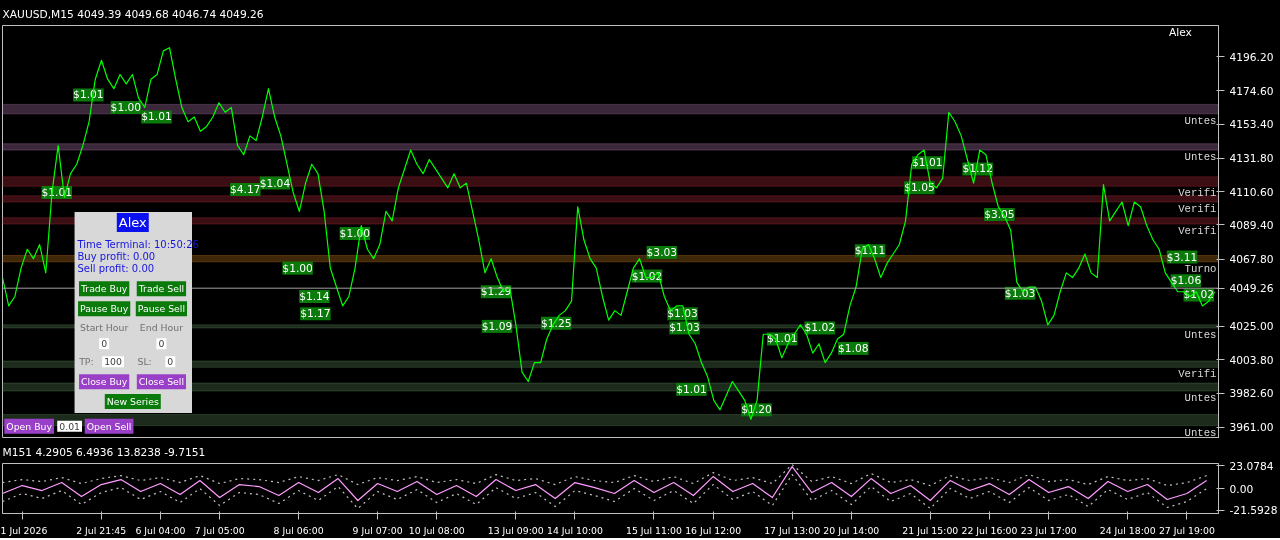 This screenshot has height=540, width=1280. I want to click on annotation: Close Buy, so click(104, 382).